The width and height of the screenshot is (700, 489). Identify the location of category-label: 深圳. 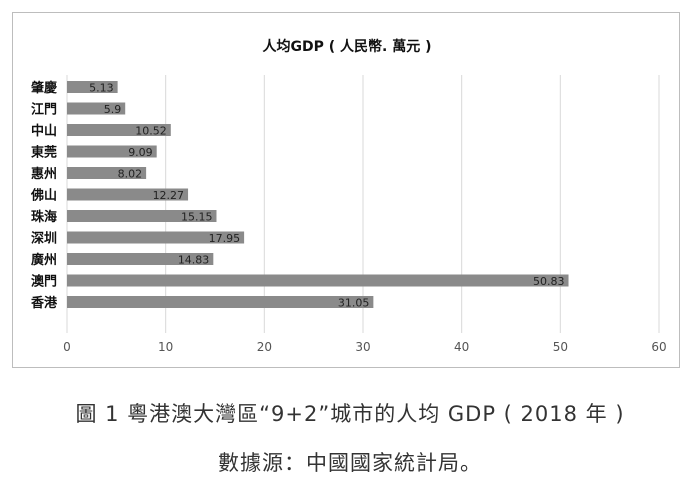
(44, 239).